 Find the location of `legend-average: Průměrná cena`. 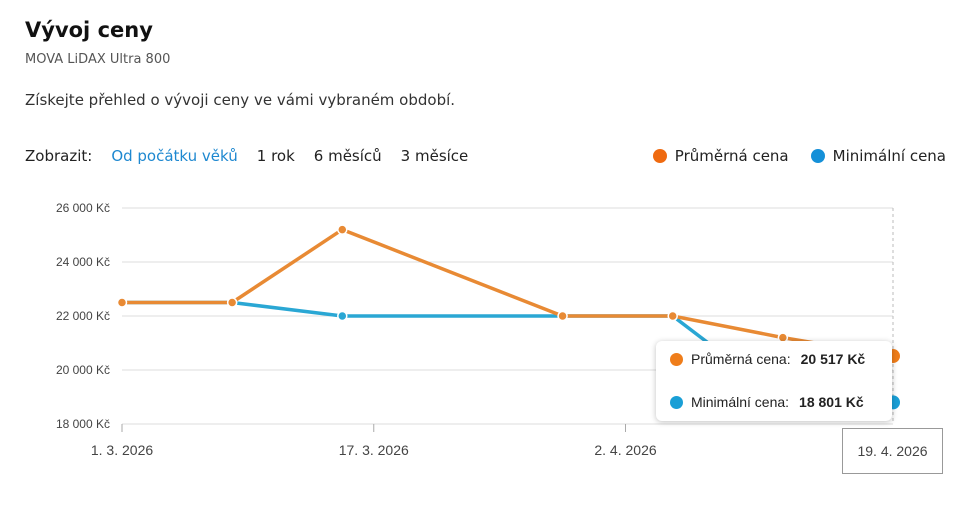

legend-average: Průměrná cena is located at coordinates (720, 156).